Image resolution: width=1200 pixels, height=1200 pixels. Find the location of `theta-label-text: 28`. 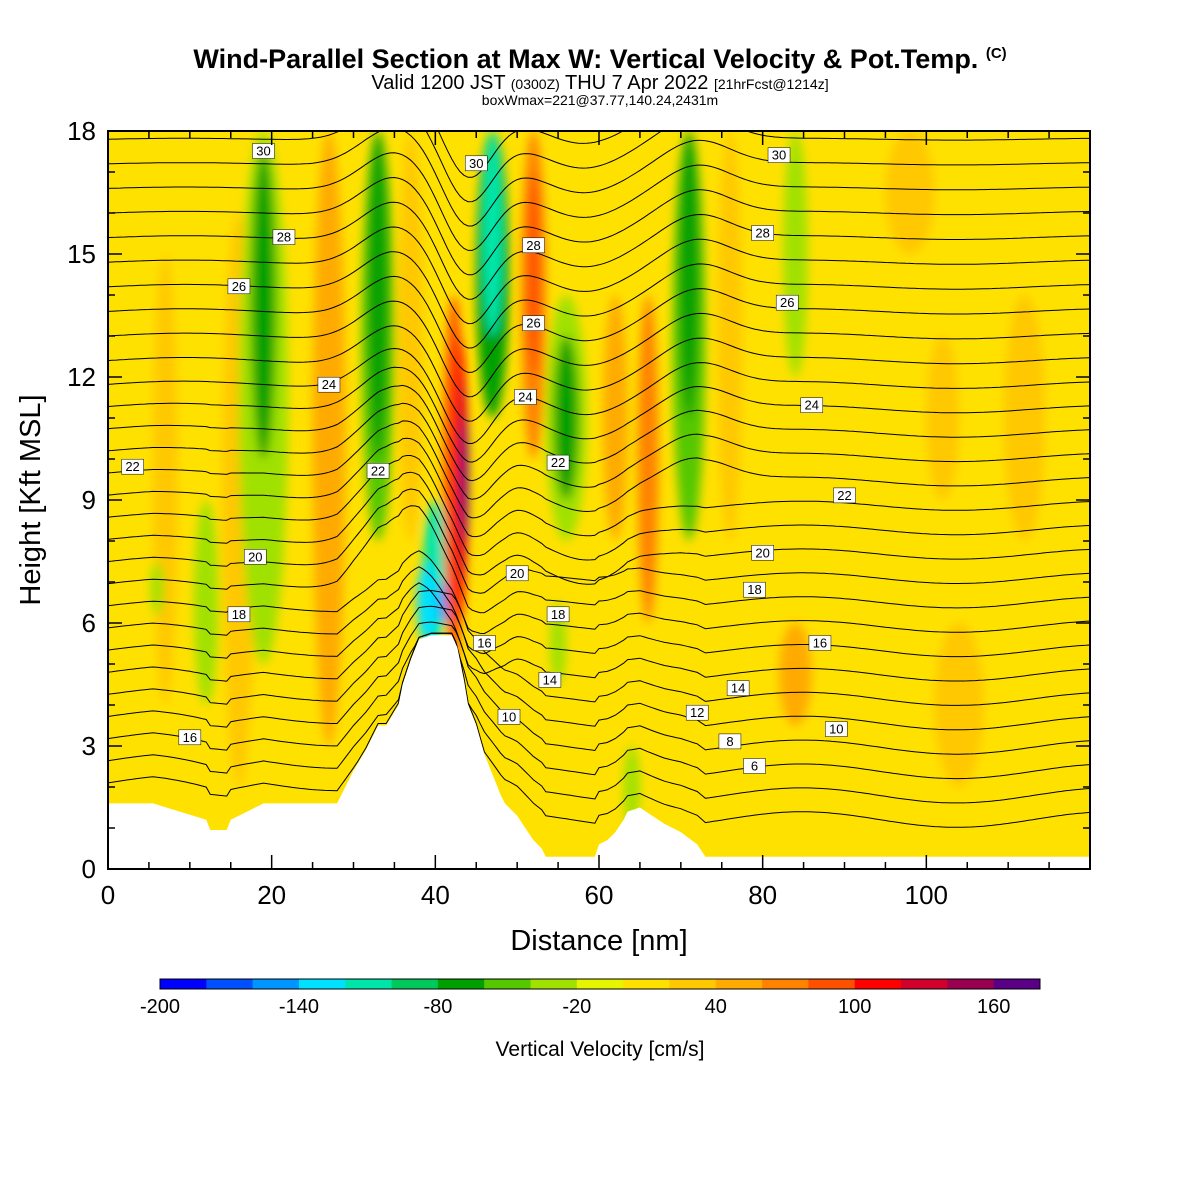

theta-label-text: 28 is located at coordinates (284, 237).